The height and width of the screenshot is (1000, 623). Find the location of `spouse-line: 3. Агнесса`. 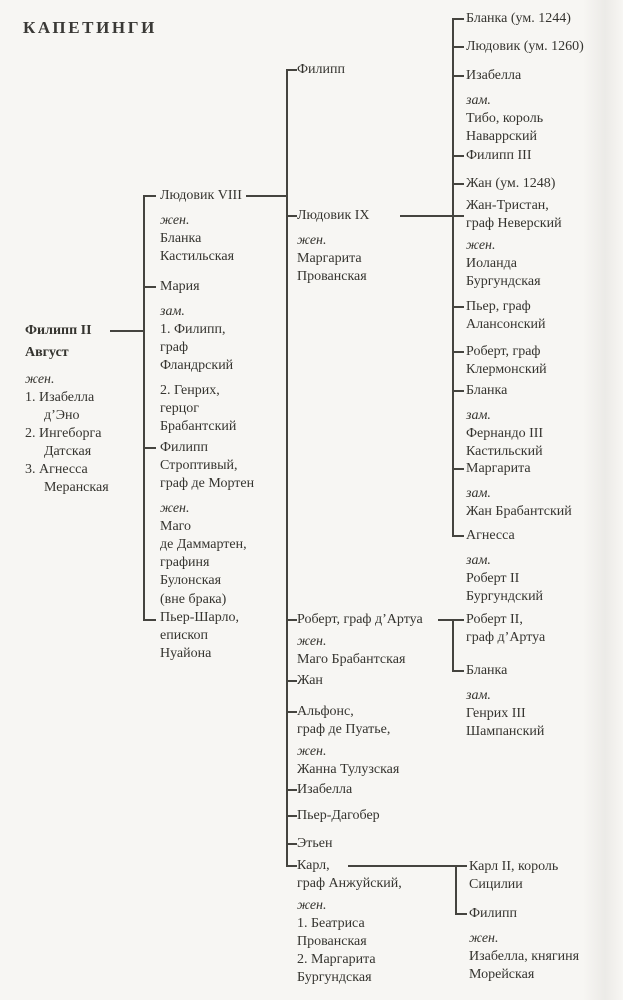

spouse-line: 3. Агнесса is located at coordinates (56, 469).